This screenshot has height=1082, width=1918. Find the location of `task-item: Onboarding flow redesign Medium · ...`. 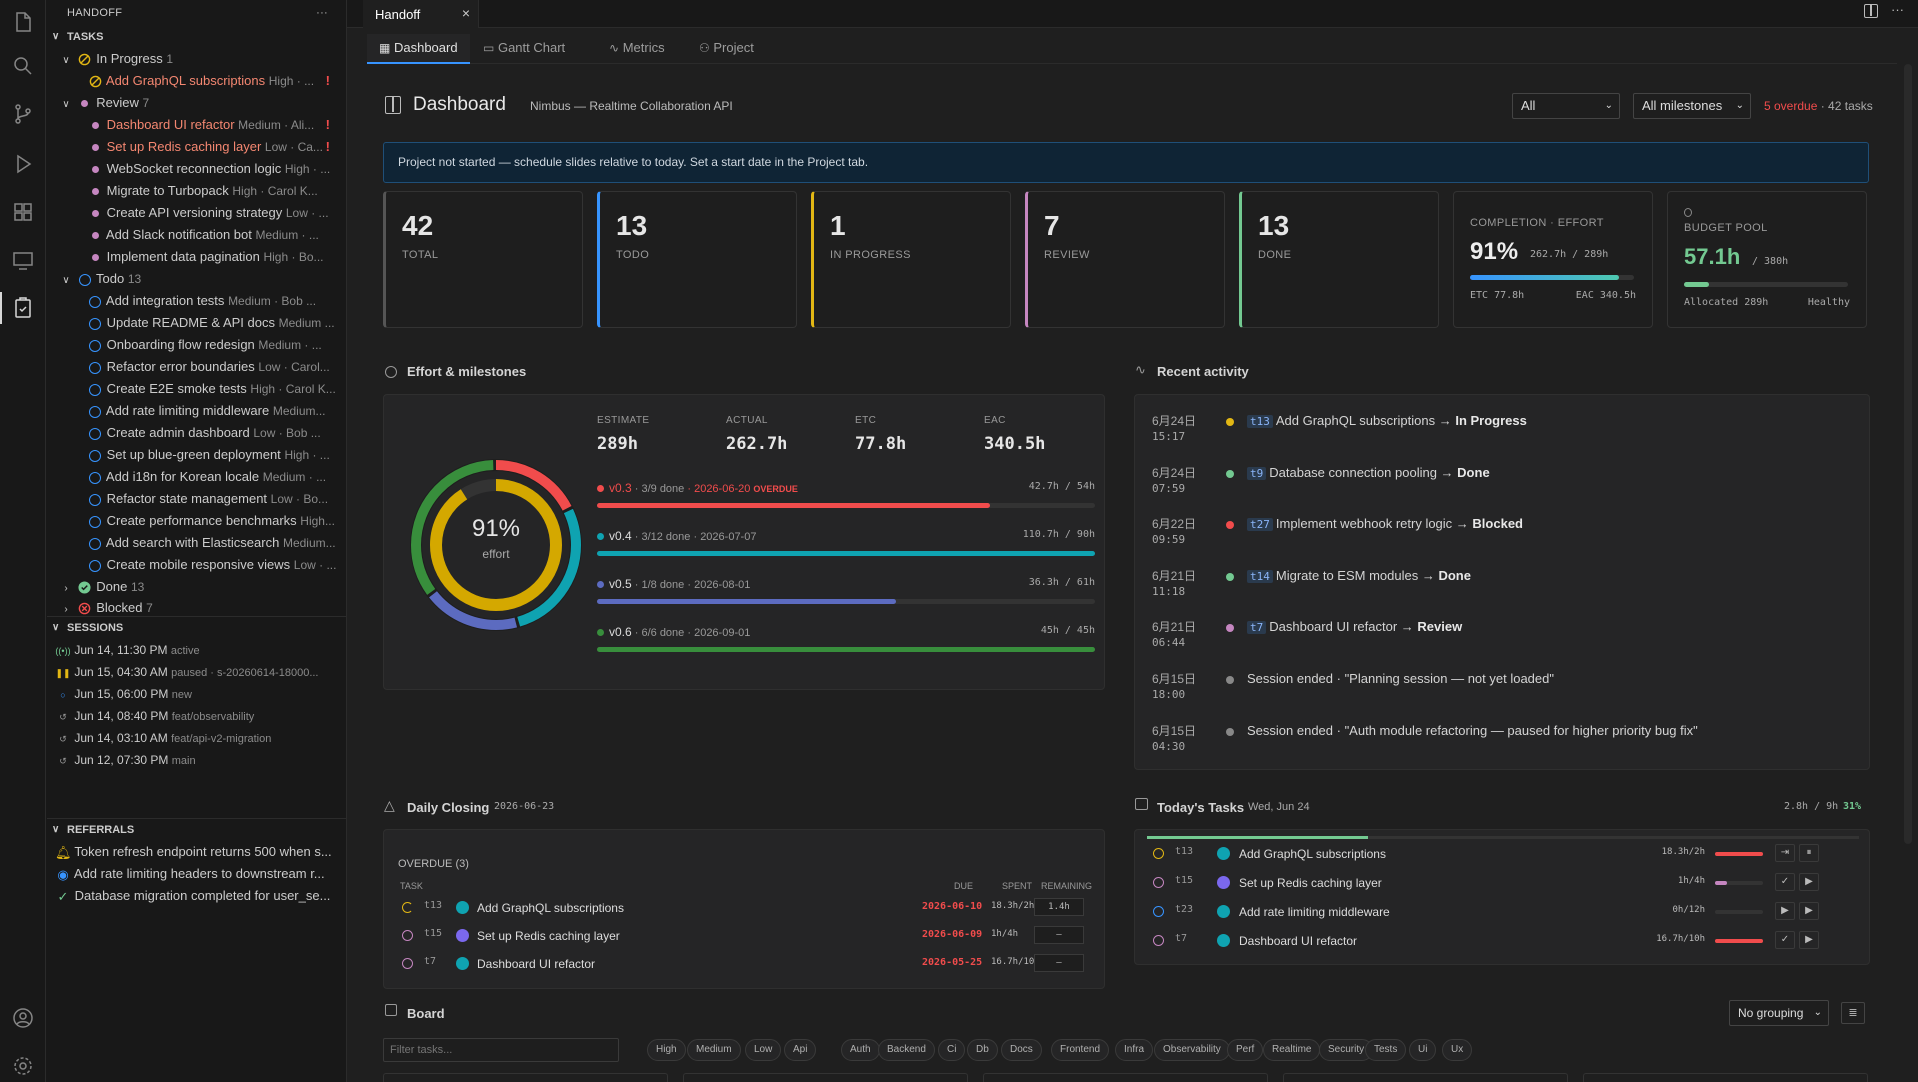

task-item: Onboarding flow redesign Medium · ... is located at coordinates (196, 345).